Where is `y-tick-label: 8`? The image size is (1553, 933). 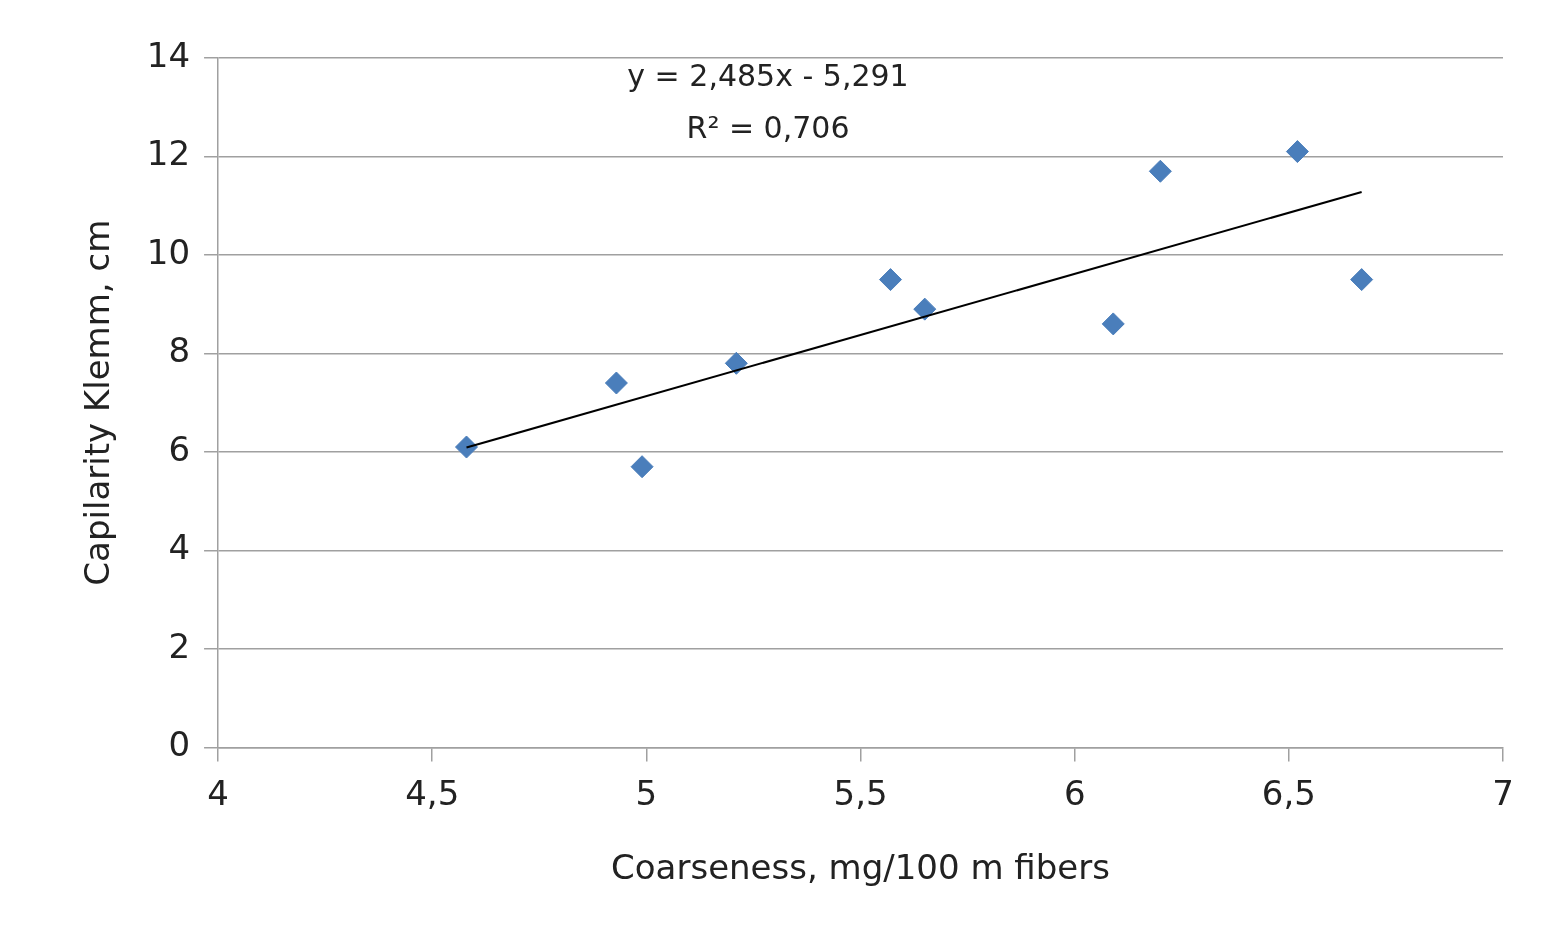
y-tick-label: 8 is located at coordinates (179, 350).